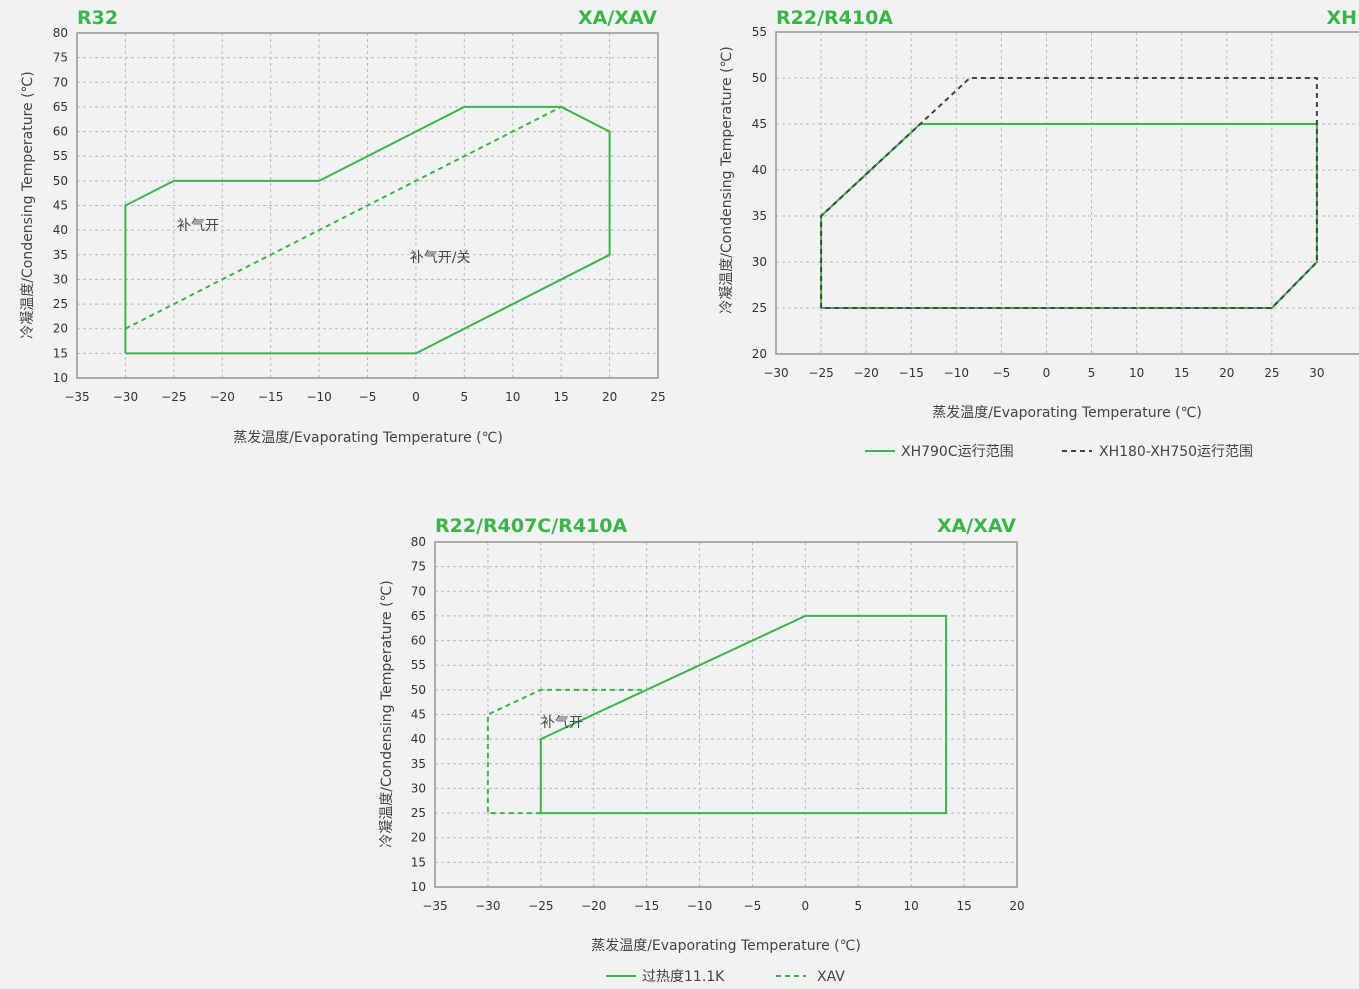 The image size is (1359, 989). I want to click on chart2-plot-frame, so click(1067, 193).